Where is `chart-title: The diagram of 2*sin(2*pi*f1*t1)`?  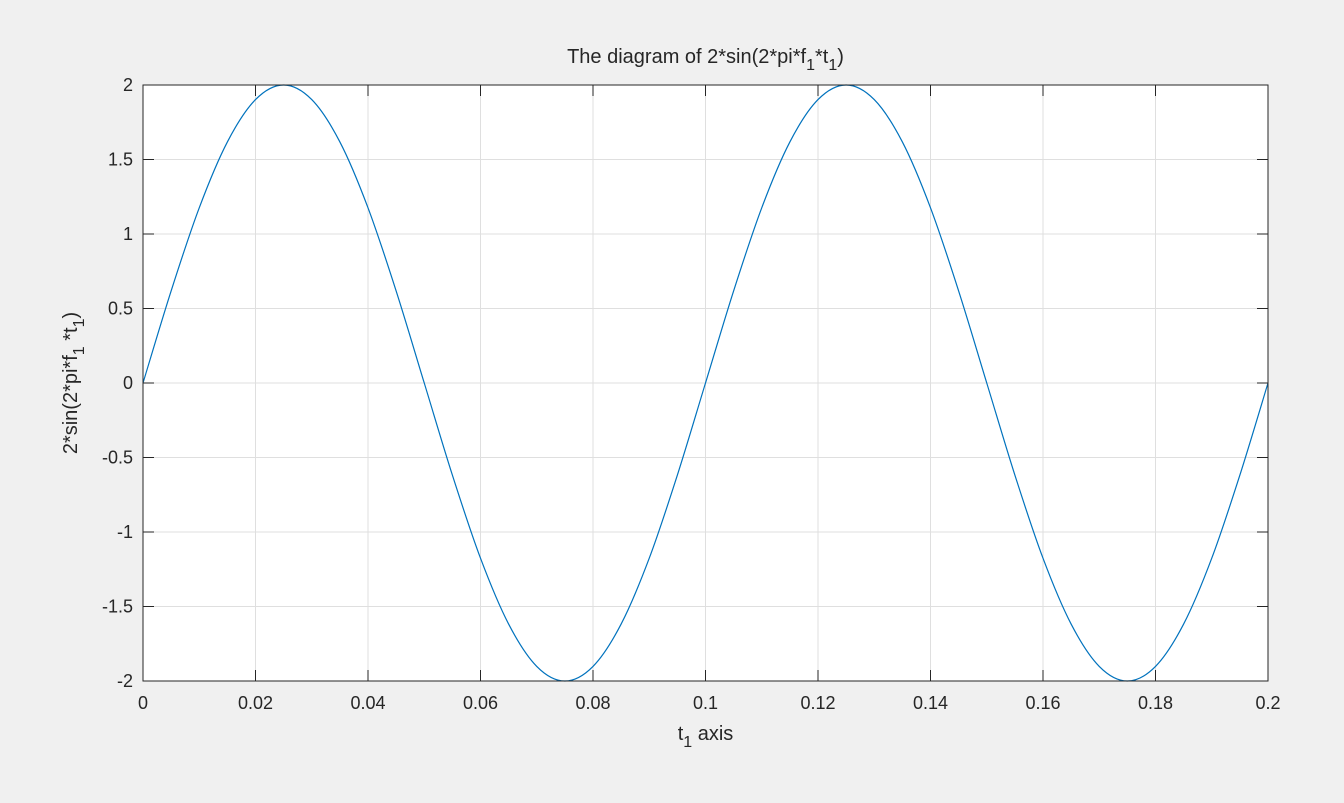
chart-title: The diagram of 2*sin(2*pi*f1*t1) is located at coordinates (705, 60).